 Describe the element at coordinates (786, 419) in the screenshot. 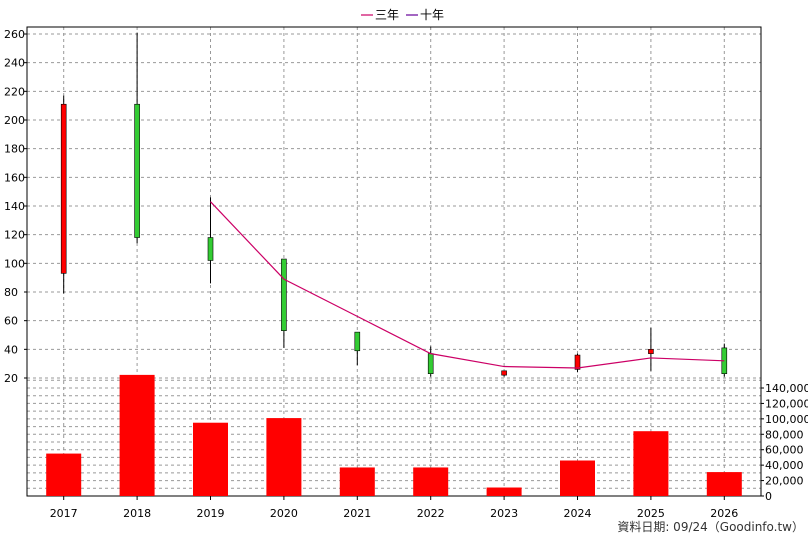

I see `volume-tick-label: 100,000` at that location.